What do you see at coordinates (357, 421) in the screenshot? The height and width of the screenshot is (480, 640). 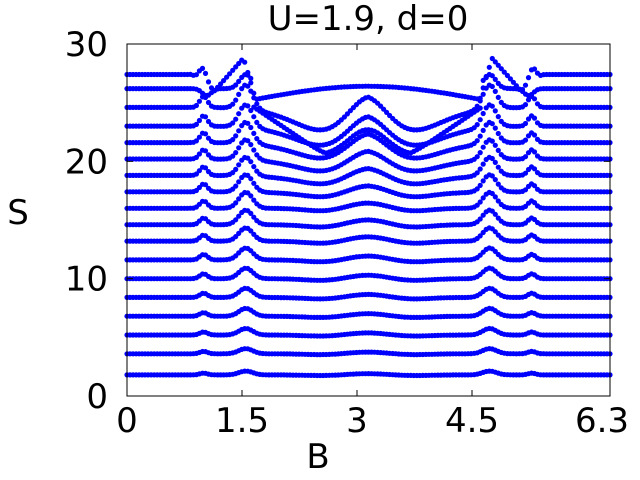 I see `x-tick-label: 3` at bounding box center [357, 421].